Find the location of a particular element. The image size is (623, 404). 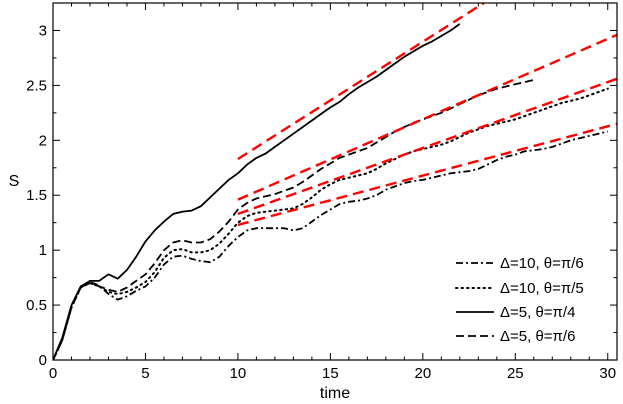

x-tick-label: 15 is located at coordinates (330, 373).